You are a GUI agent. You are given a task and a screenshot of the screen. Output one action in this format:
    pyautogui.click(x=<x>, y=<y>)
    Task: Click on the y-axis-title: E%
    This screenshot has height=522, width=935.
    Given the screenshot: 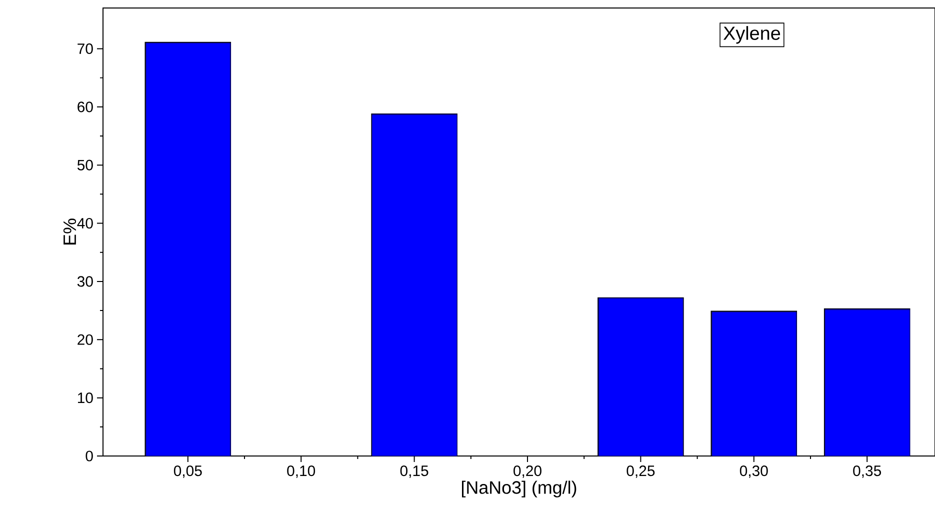 What is the action you would take?
    pyautogui.click(x=69, y=231)
    